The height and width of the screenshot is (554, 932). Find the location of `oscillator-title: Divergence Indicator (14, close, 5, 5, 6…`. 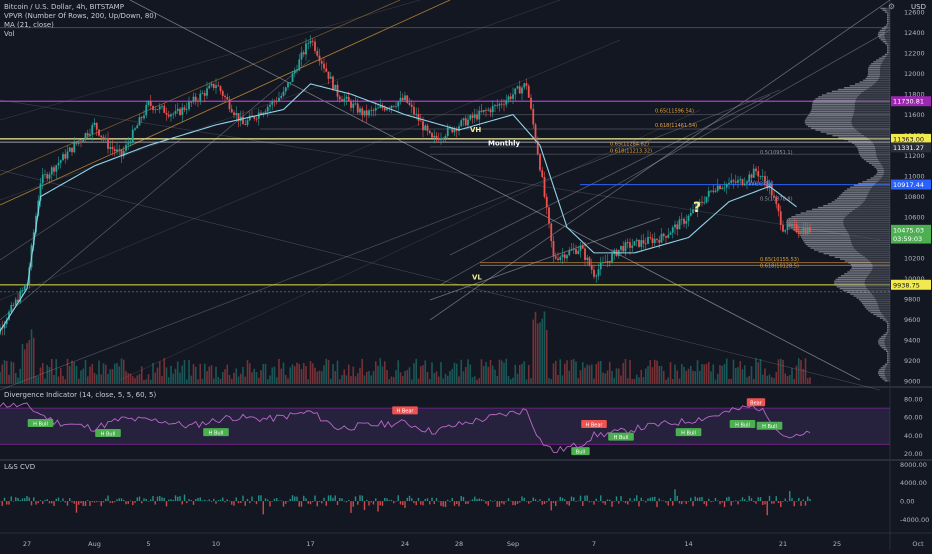

oscillator-title: Divergence Indicator (14, close, 5, 5, 6… is located at coordinates (80, 395).